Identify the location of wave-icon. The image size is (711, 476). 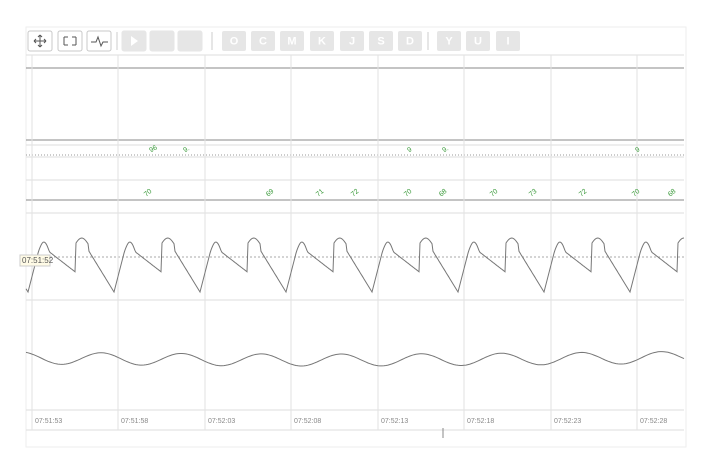
(99, 41).